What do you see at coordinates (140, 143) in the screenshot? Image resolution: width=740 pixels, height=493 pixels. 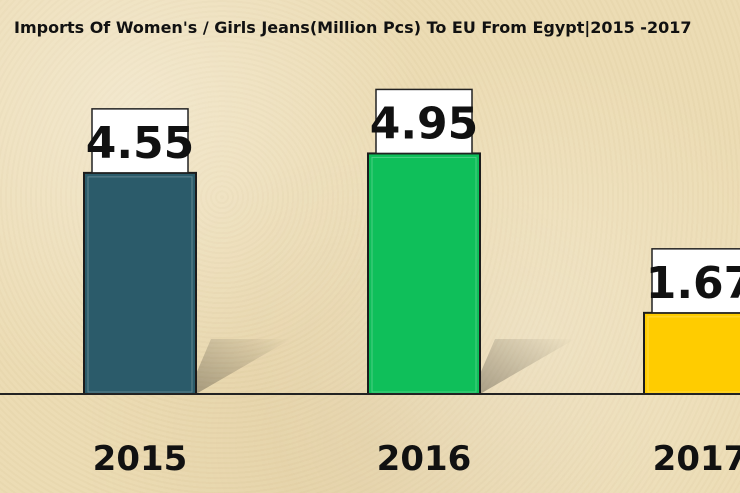 I see `data-label: 4.55` at bounding box center [140, 143].